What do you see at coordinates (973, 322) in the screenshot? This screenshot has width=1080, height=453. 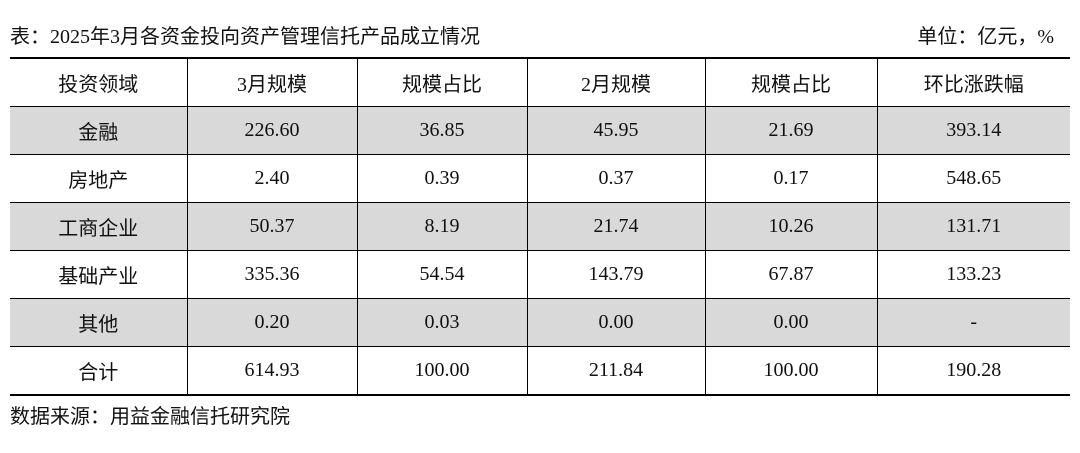 I see `table-cell: -` at bounding box center [973, 322].